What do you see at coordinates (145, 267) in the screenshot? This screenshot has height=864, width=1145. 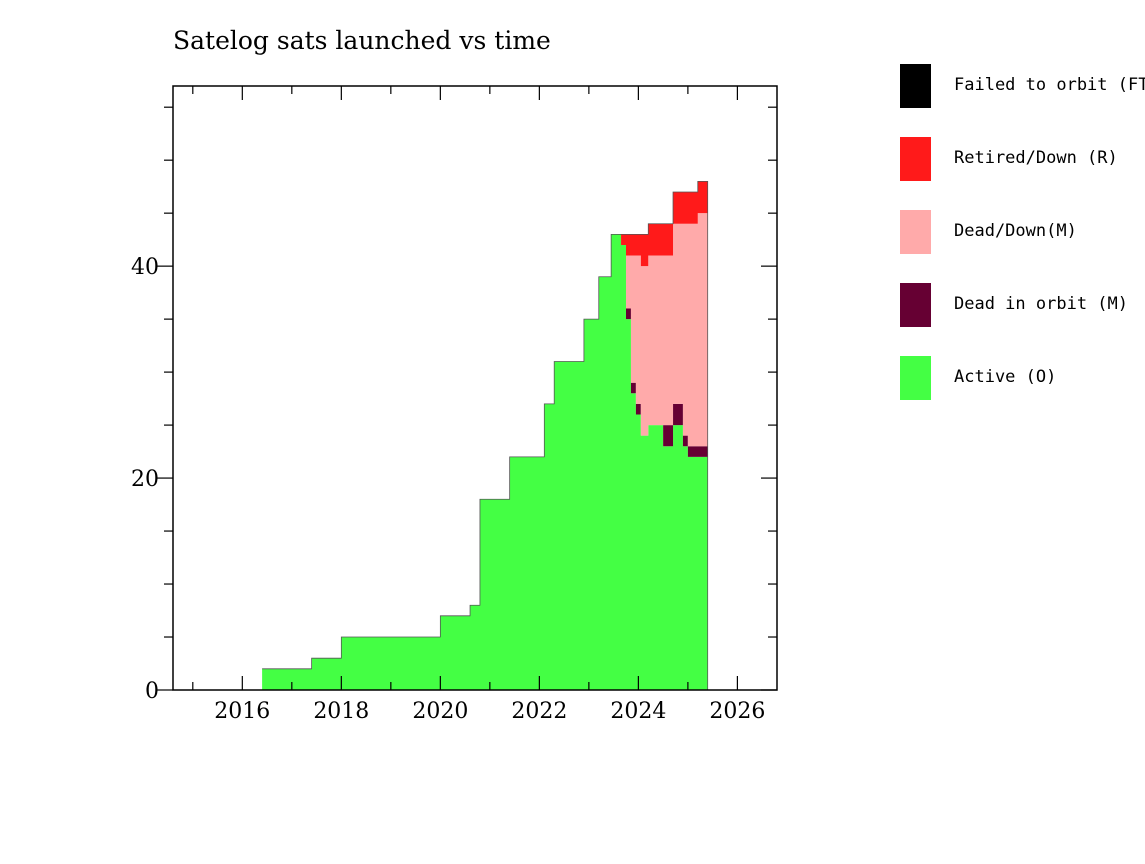 I see `y-tick-label: 40` at bounding box center [145, 267].